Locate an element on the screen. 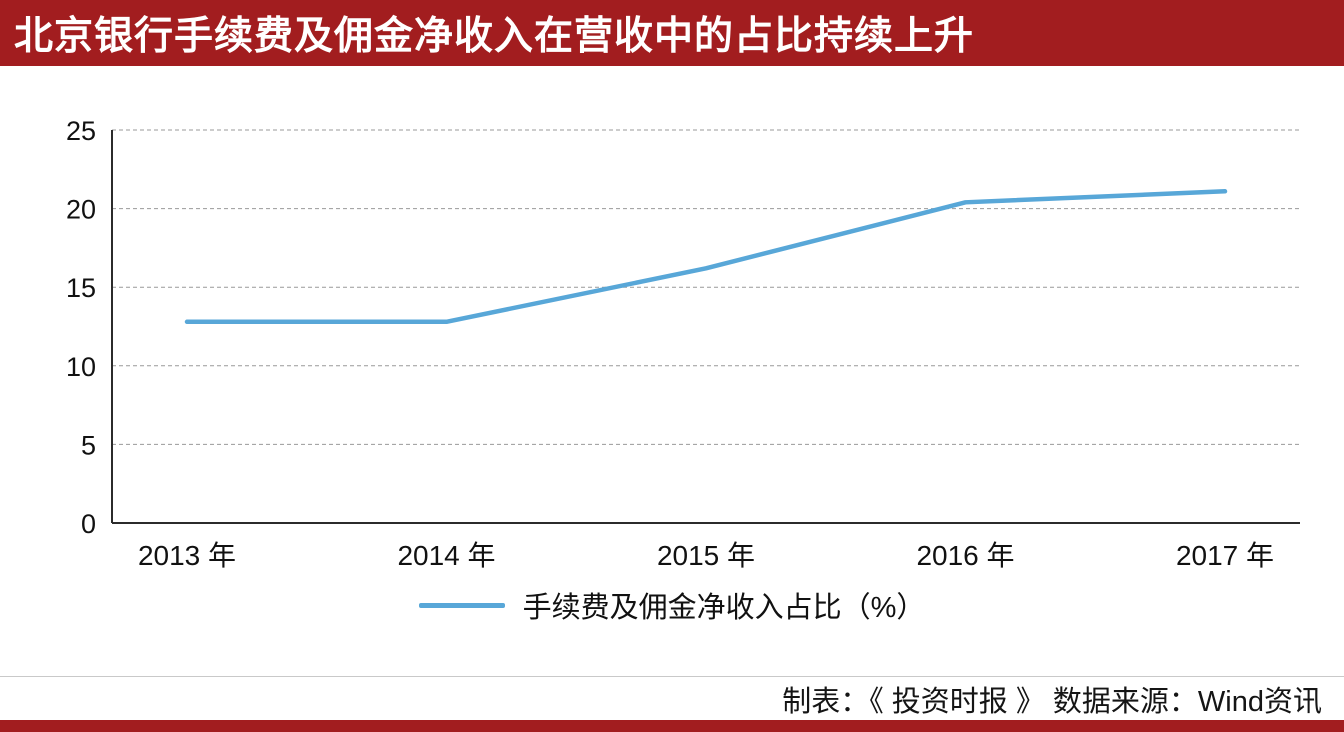  title-banner: 北京银行手续费及佣金净收入在营收中的占比持续上升 is located at coordinates (672, 33).